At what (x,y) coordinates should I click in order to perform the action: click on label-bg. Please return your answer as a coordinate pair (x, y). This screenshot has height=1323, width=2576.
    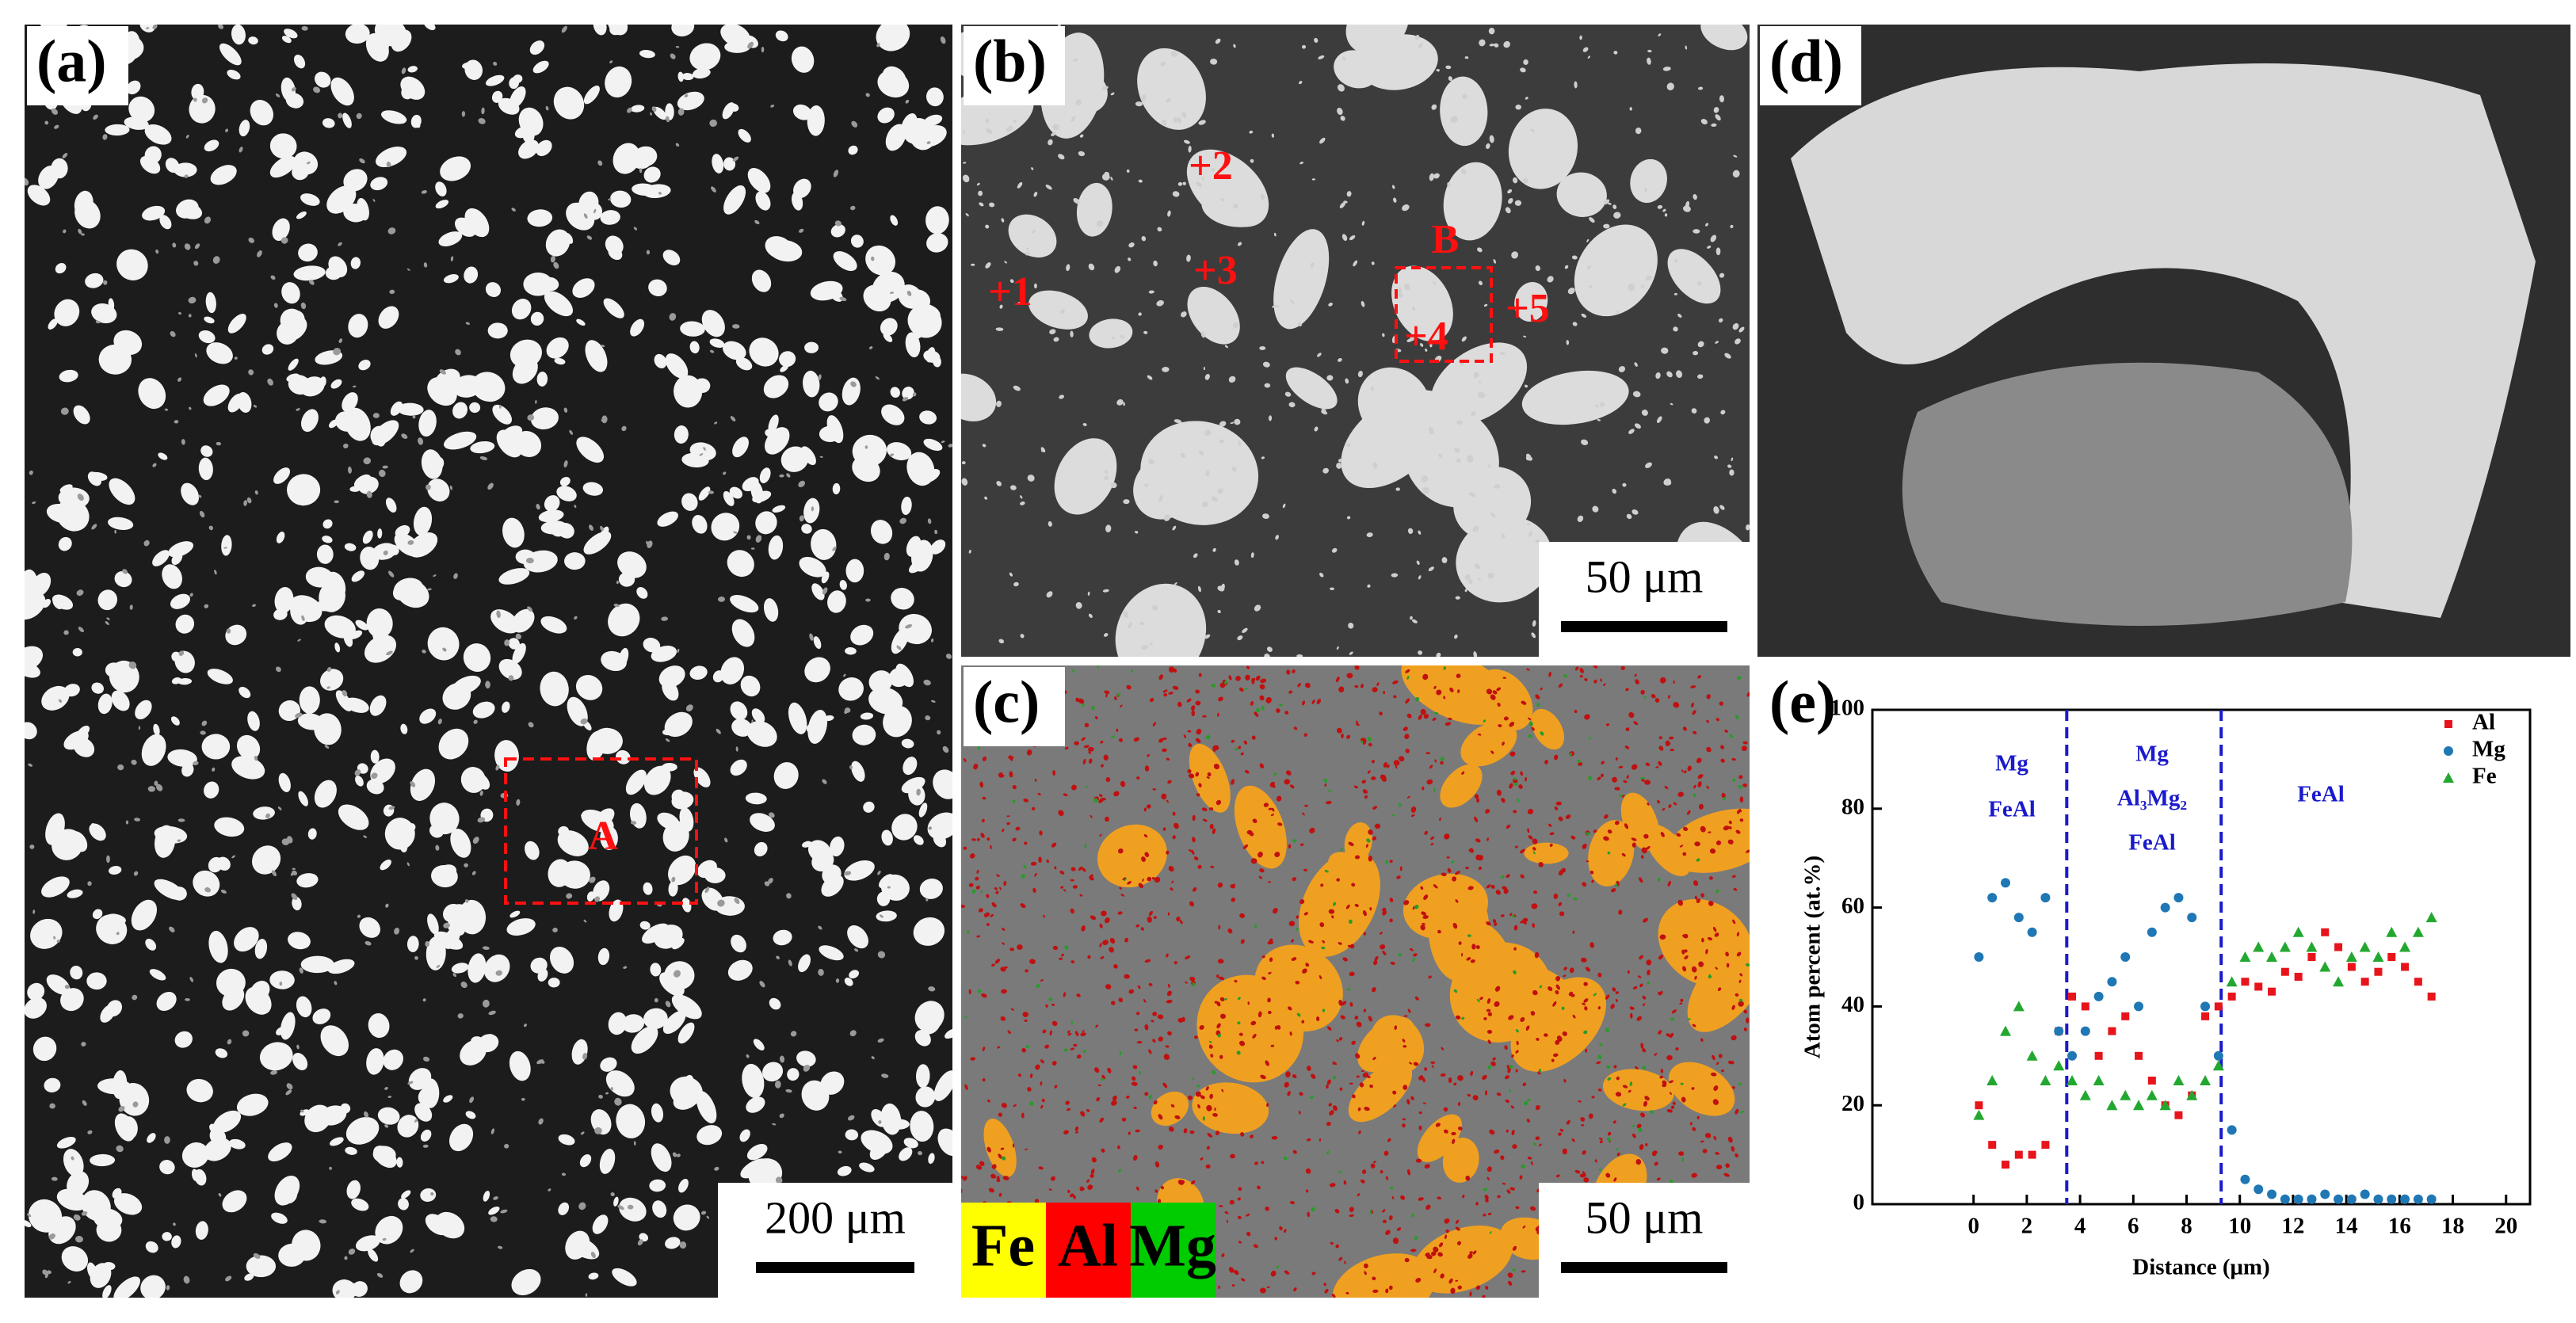
    Looking at the image, I should click on (1808, 706).